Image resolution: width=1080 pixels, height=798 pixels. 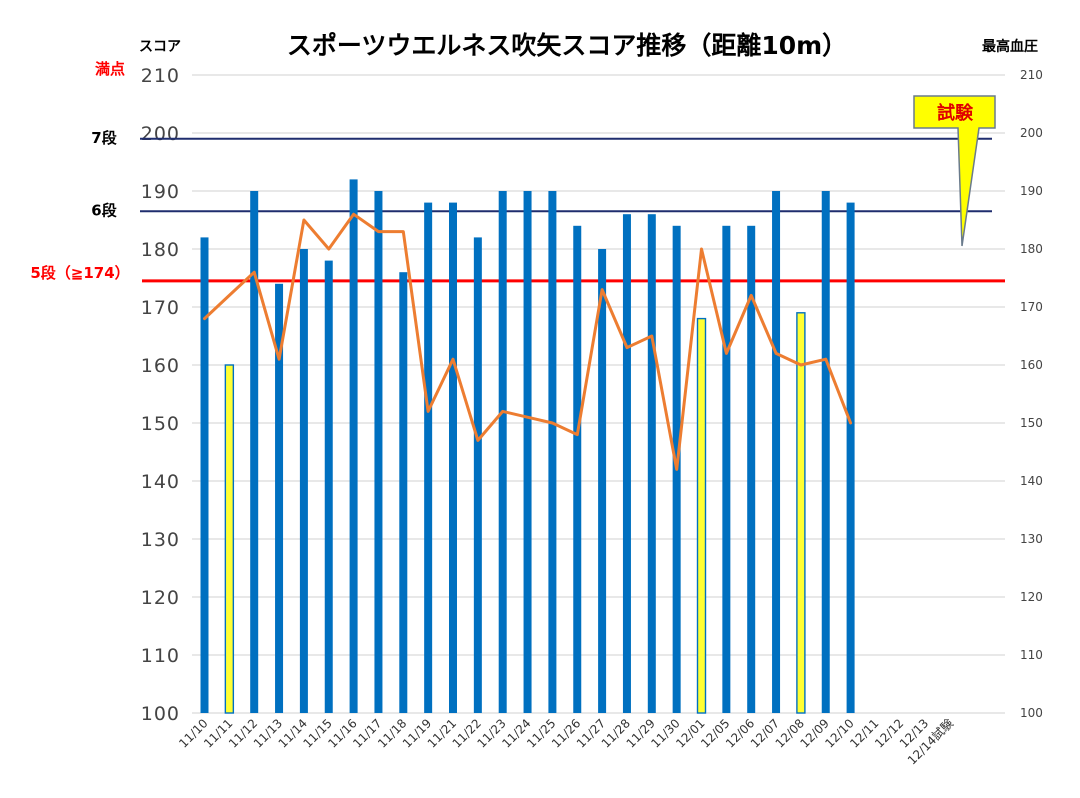 I want to click on reference-line-label: 7段, so click(x=103, y=138).